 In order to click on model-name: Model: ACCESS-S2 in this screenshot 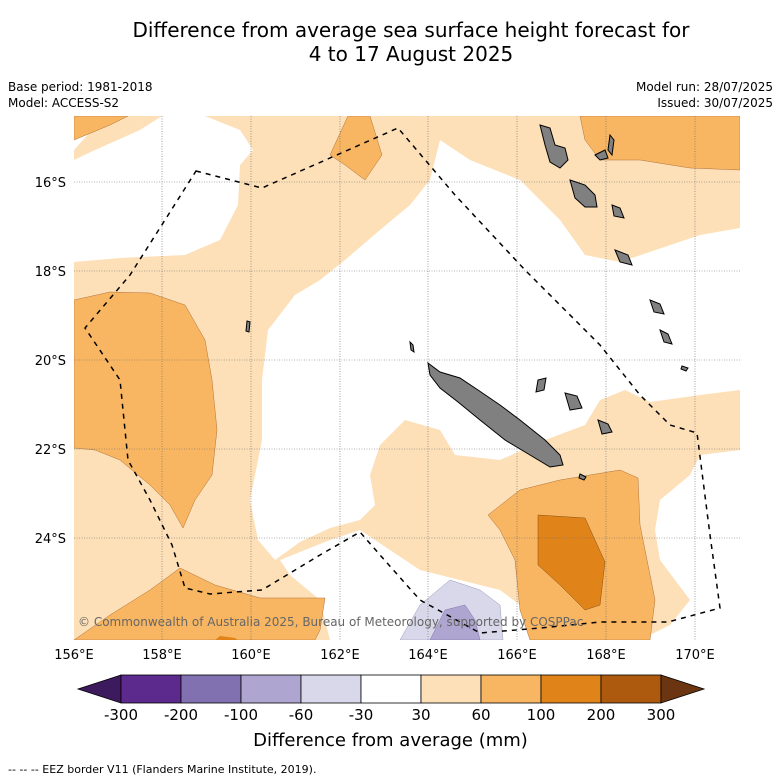, I will do `click(64, 103)`.